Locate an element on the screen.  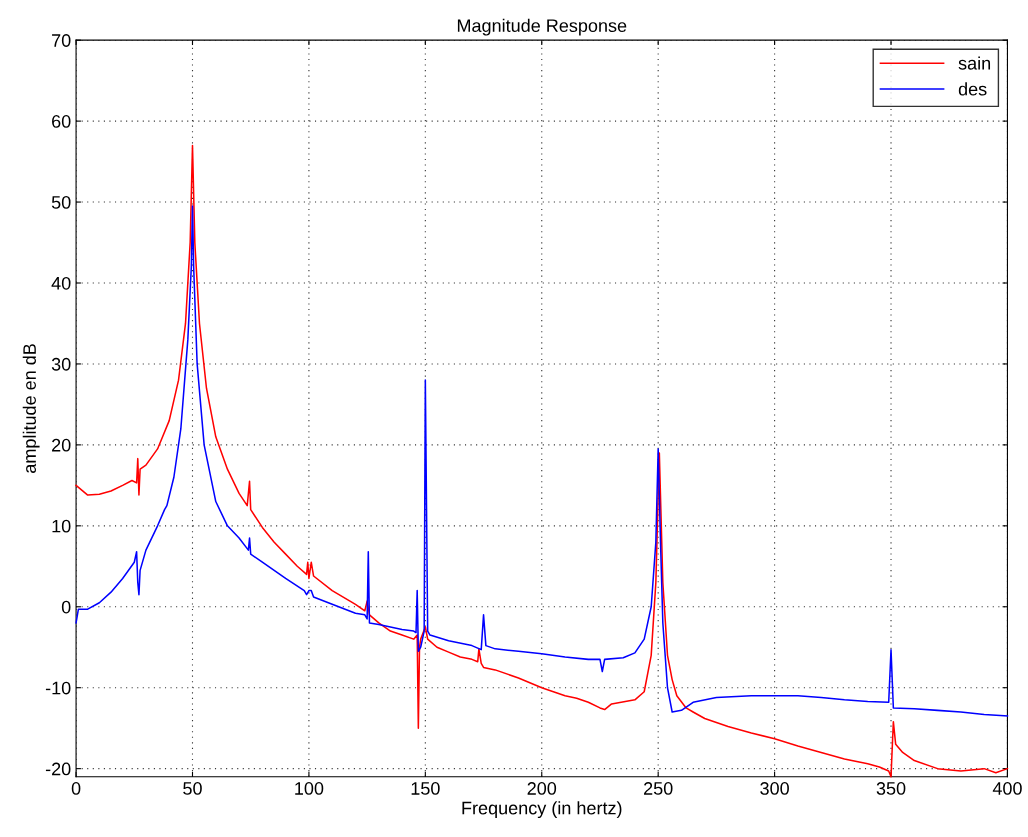
x-tick-label: 200 is located at coordinates (542, 788).